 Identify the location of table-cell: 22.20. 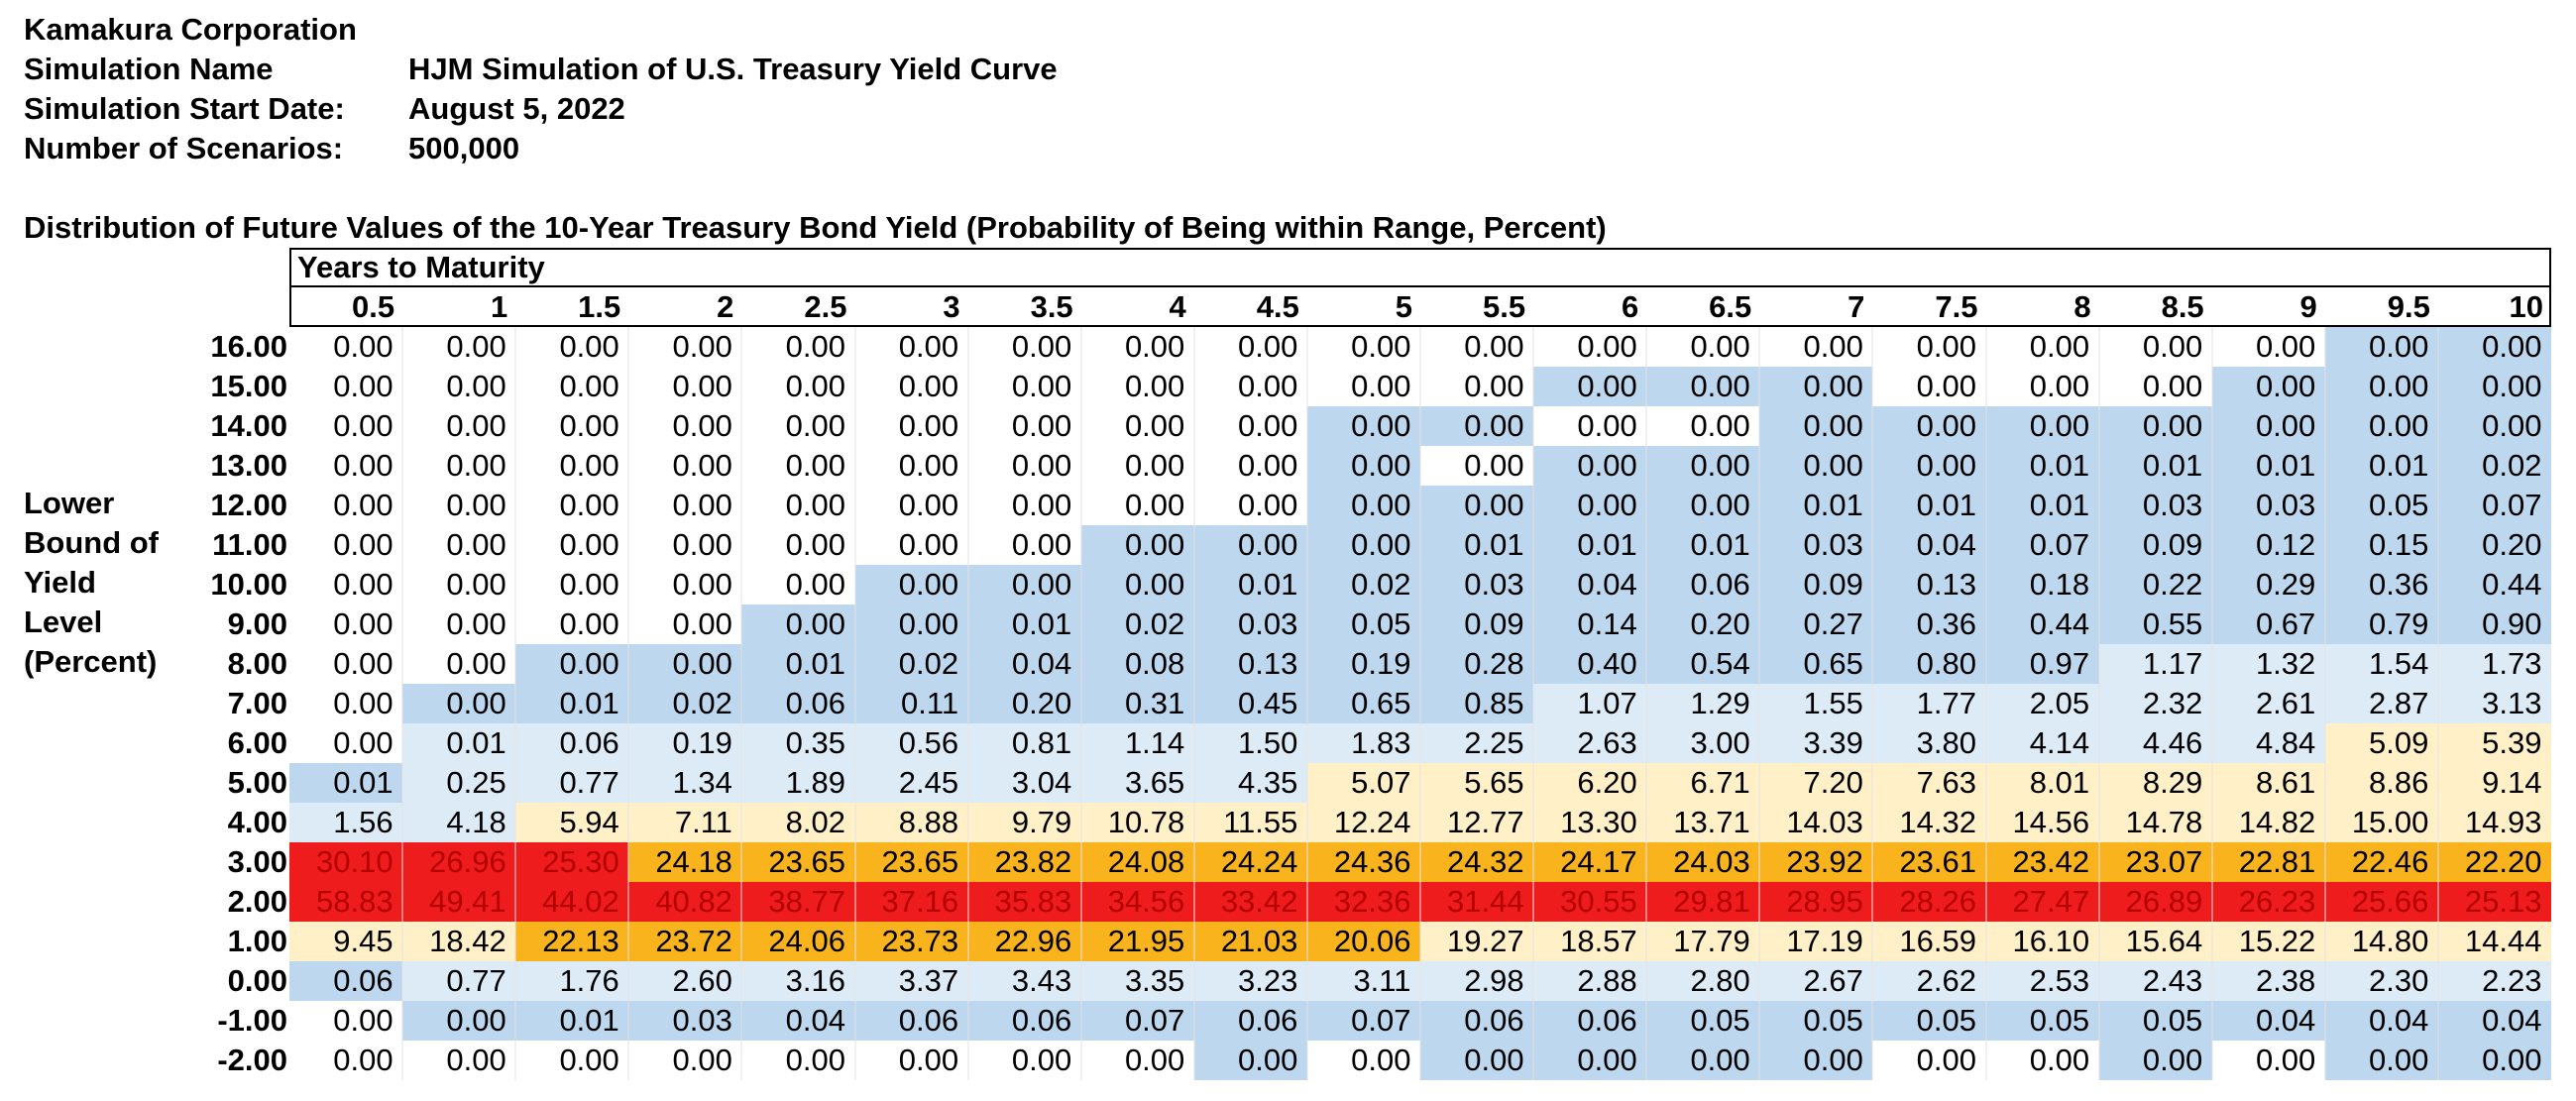
(2494, 862).